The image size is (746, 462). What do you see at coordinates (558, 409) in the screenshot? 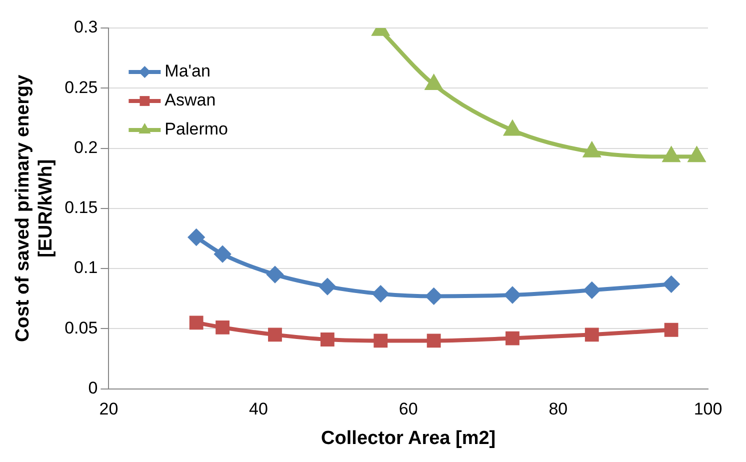
I see `x-tick-label: 80` at bounding box center [558, 409].